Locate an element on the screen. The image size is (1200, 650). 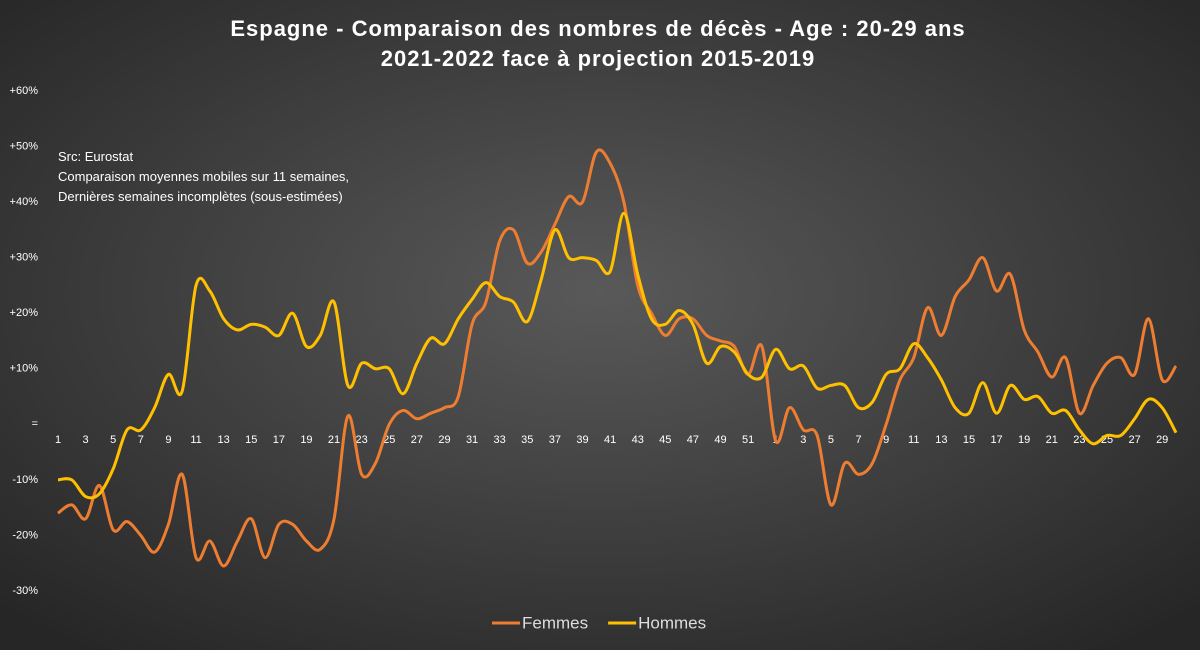
x-tick-label: 41 is located at coordinates (610, 440).